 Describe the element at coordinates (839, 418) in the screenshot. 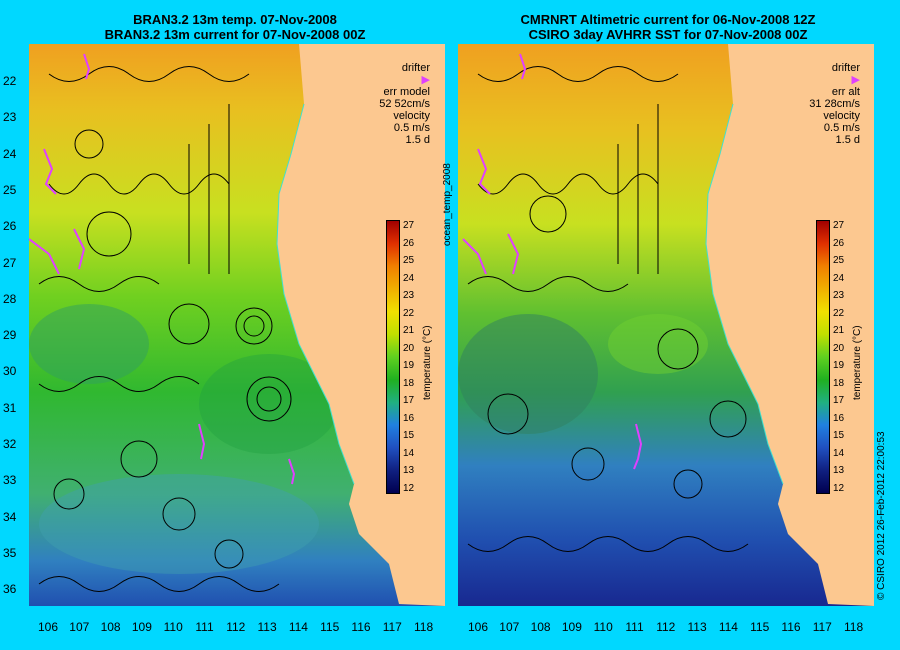

I see `colorbar-tick-label: 16` at that location.